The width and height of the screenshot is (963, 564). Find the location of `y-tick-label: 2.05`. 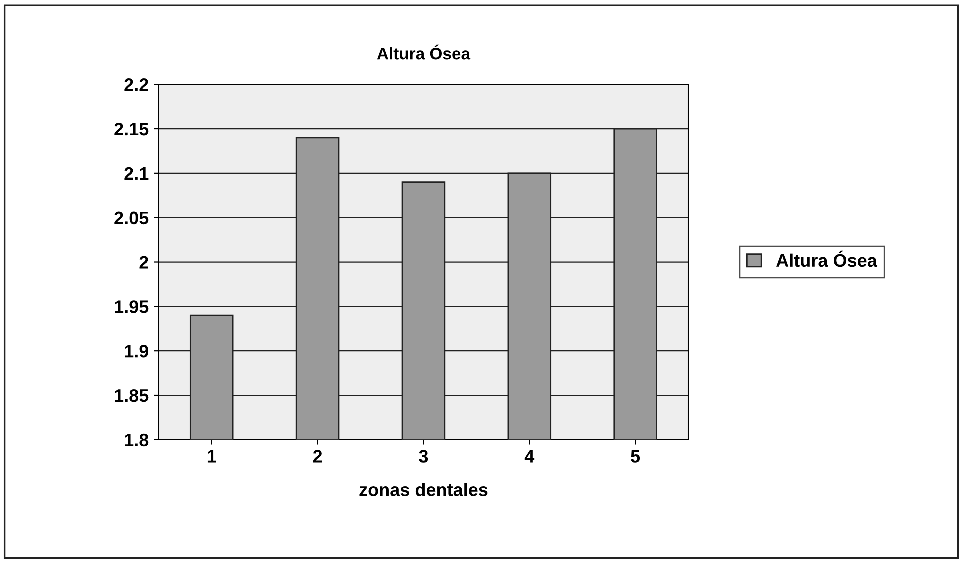

y-tick-label: 2.05 is located at coordinates (131, 218).